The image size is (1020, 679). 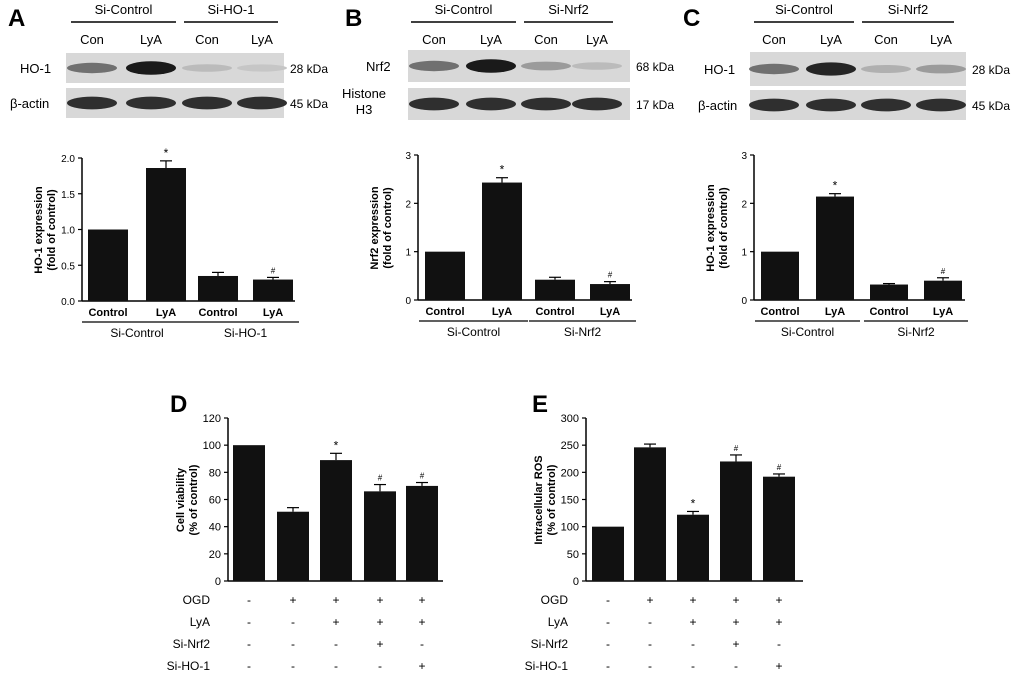 I want to click on y-tick-label: 40, so click(x=215, y=528).